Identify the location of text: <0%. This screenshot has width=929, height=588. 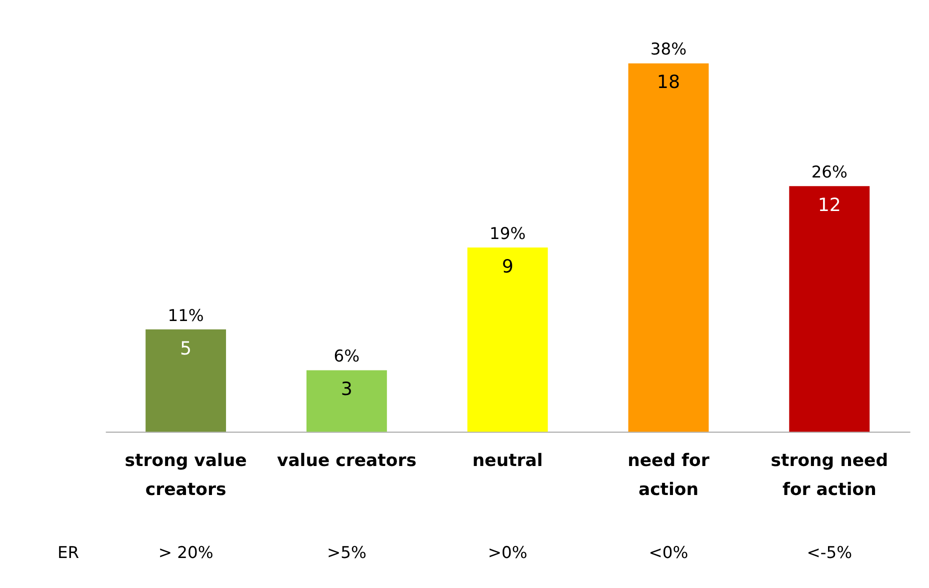
(668, 552).